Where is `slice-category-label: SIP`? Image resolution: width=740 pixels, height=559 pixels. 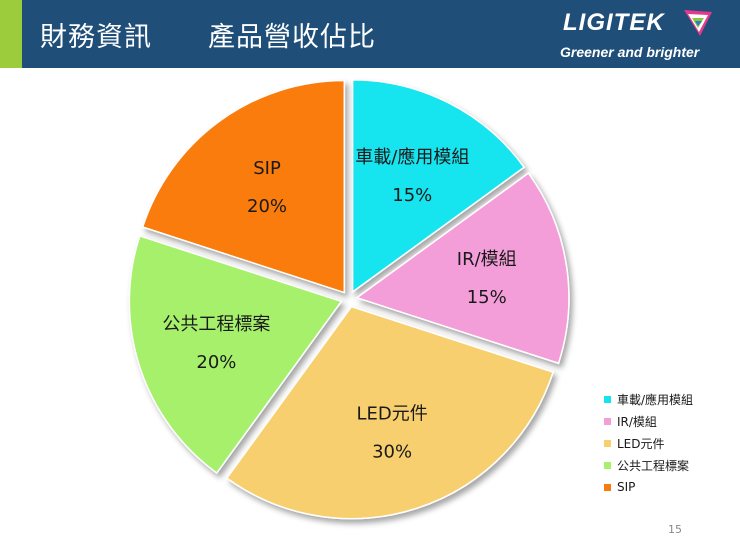 slice-category-label: SIP is located at coordinates (267, 168).